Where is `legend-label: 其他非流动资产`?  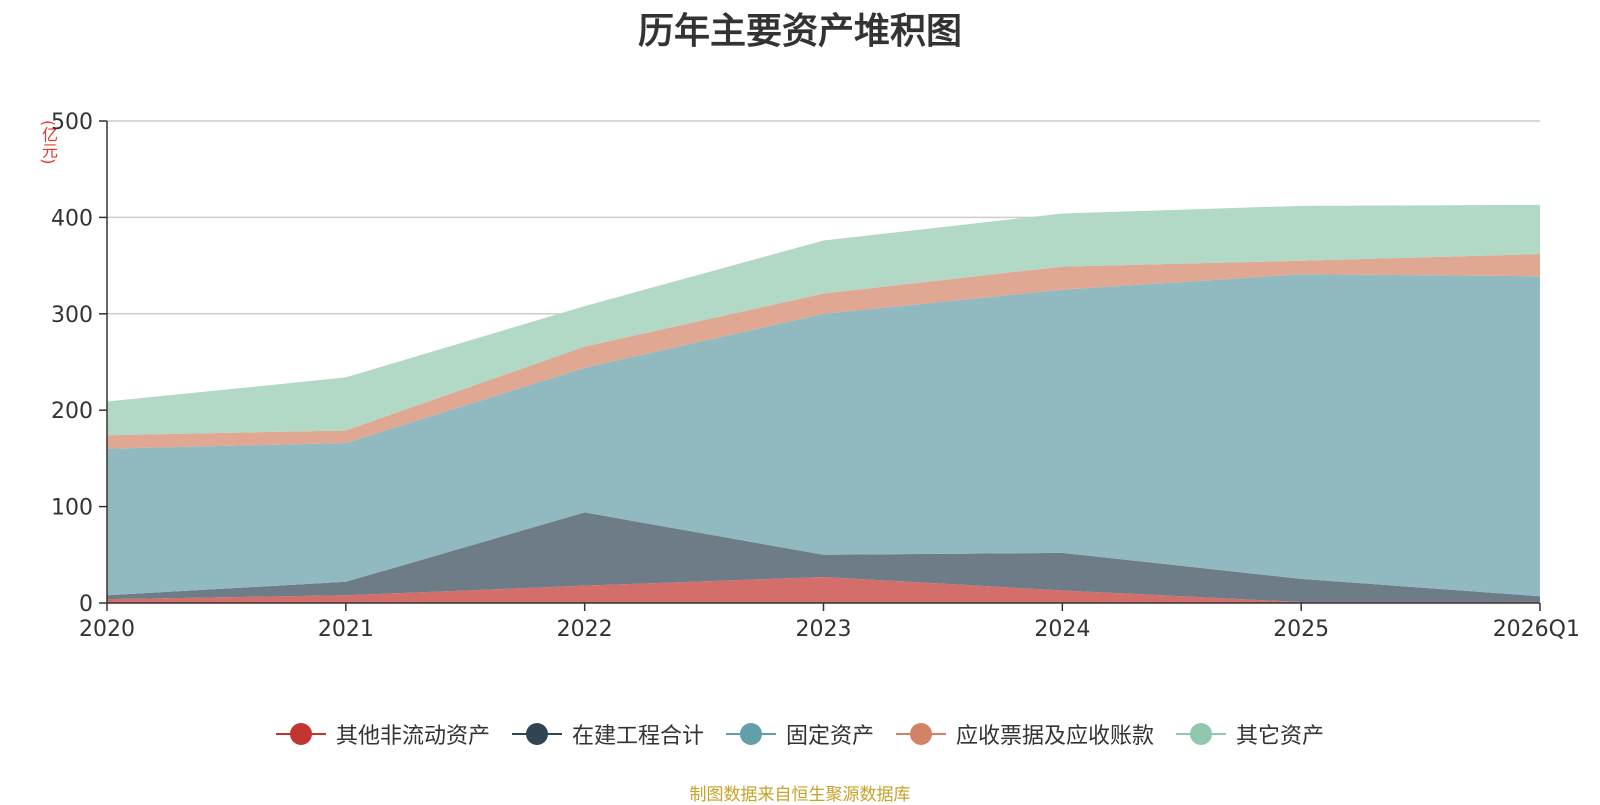 legend-label: 其他非流动资产 is located at coordinates (412, 736).